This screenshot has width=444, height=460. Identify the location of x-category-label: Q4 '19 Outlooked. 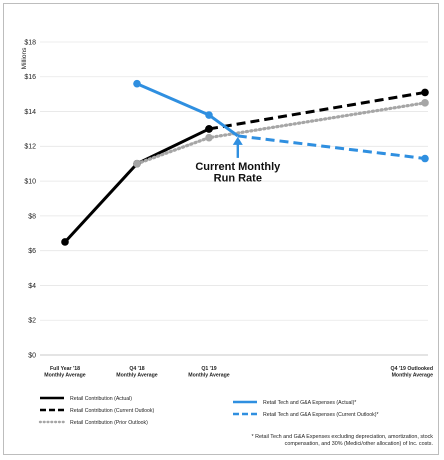
(412, 369).